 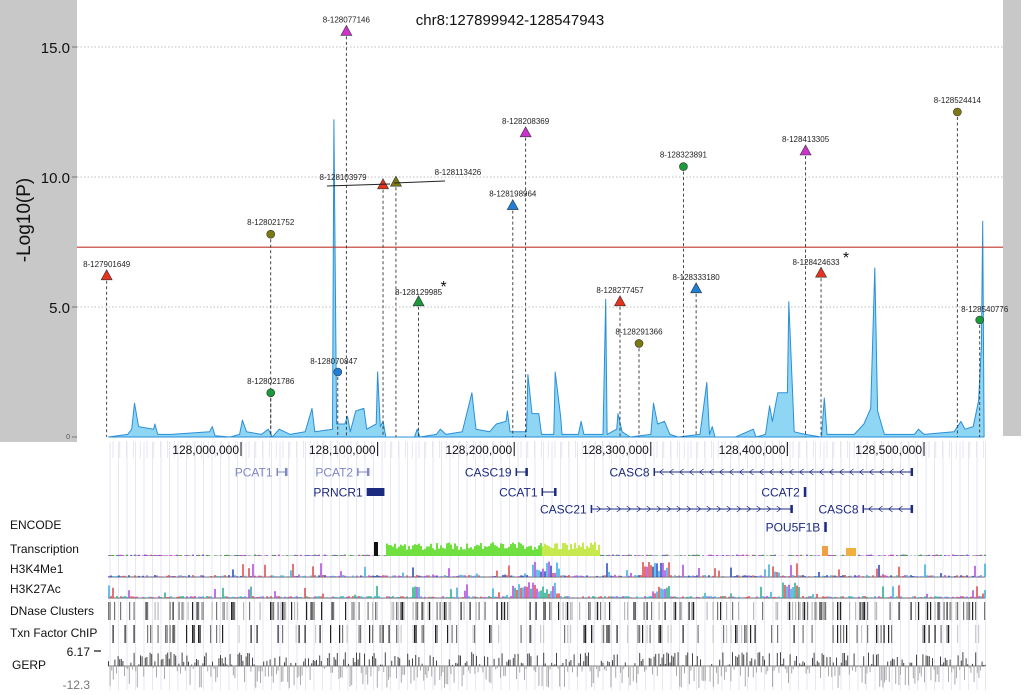 What do you see at coordinates (525, 132) in the screenshot?
I see `snp-triangle-marker` at bounding box center [525, 132].